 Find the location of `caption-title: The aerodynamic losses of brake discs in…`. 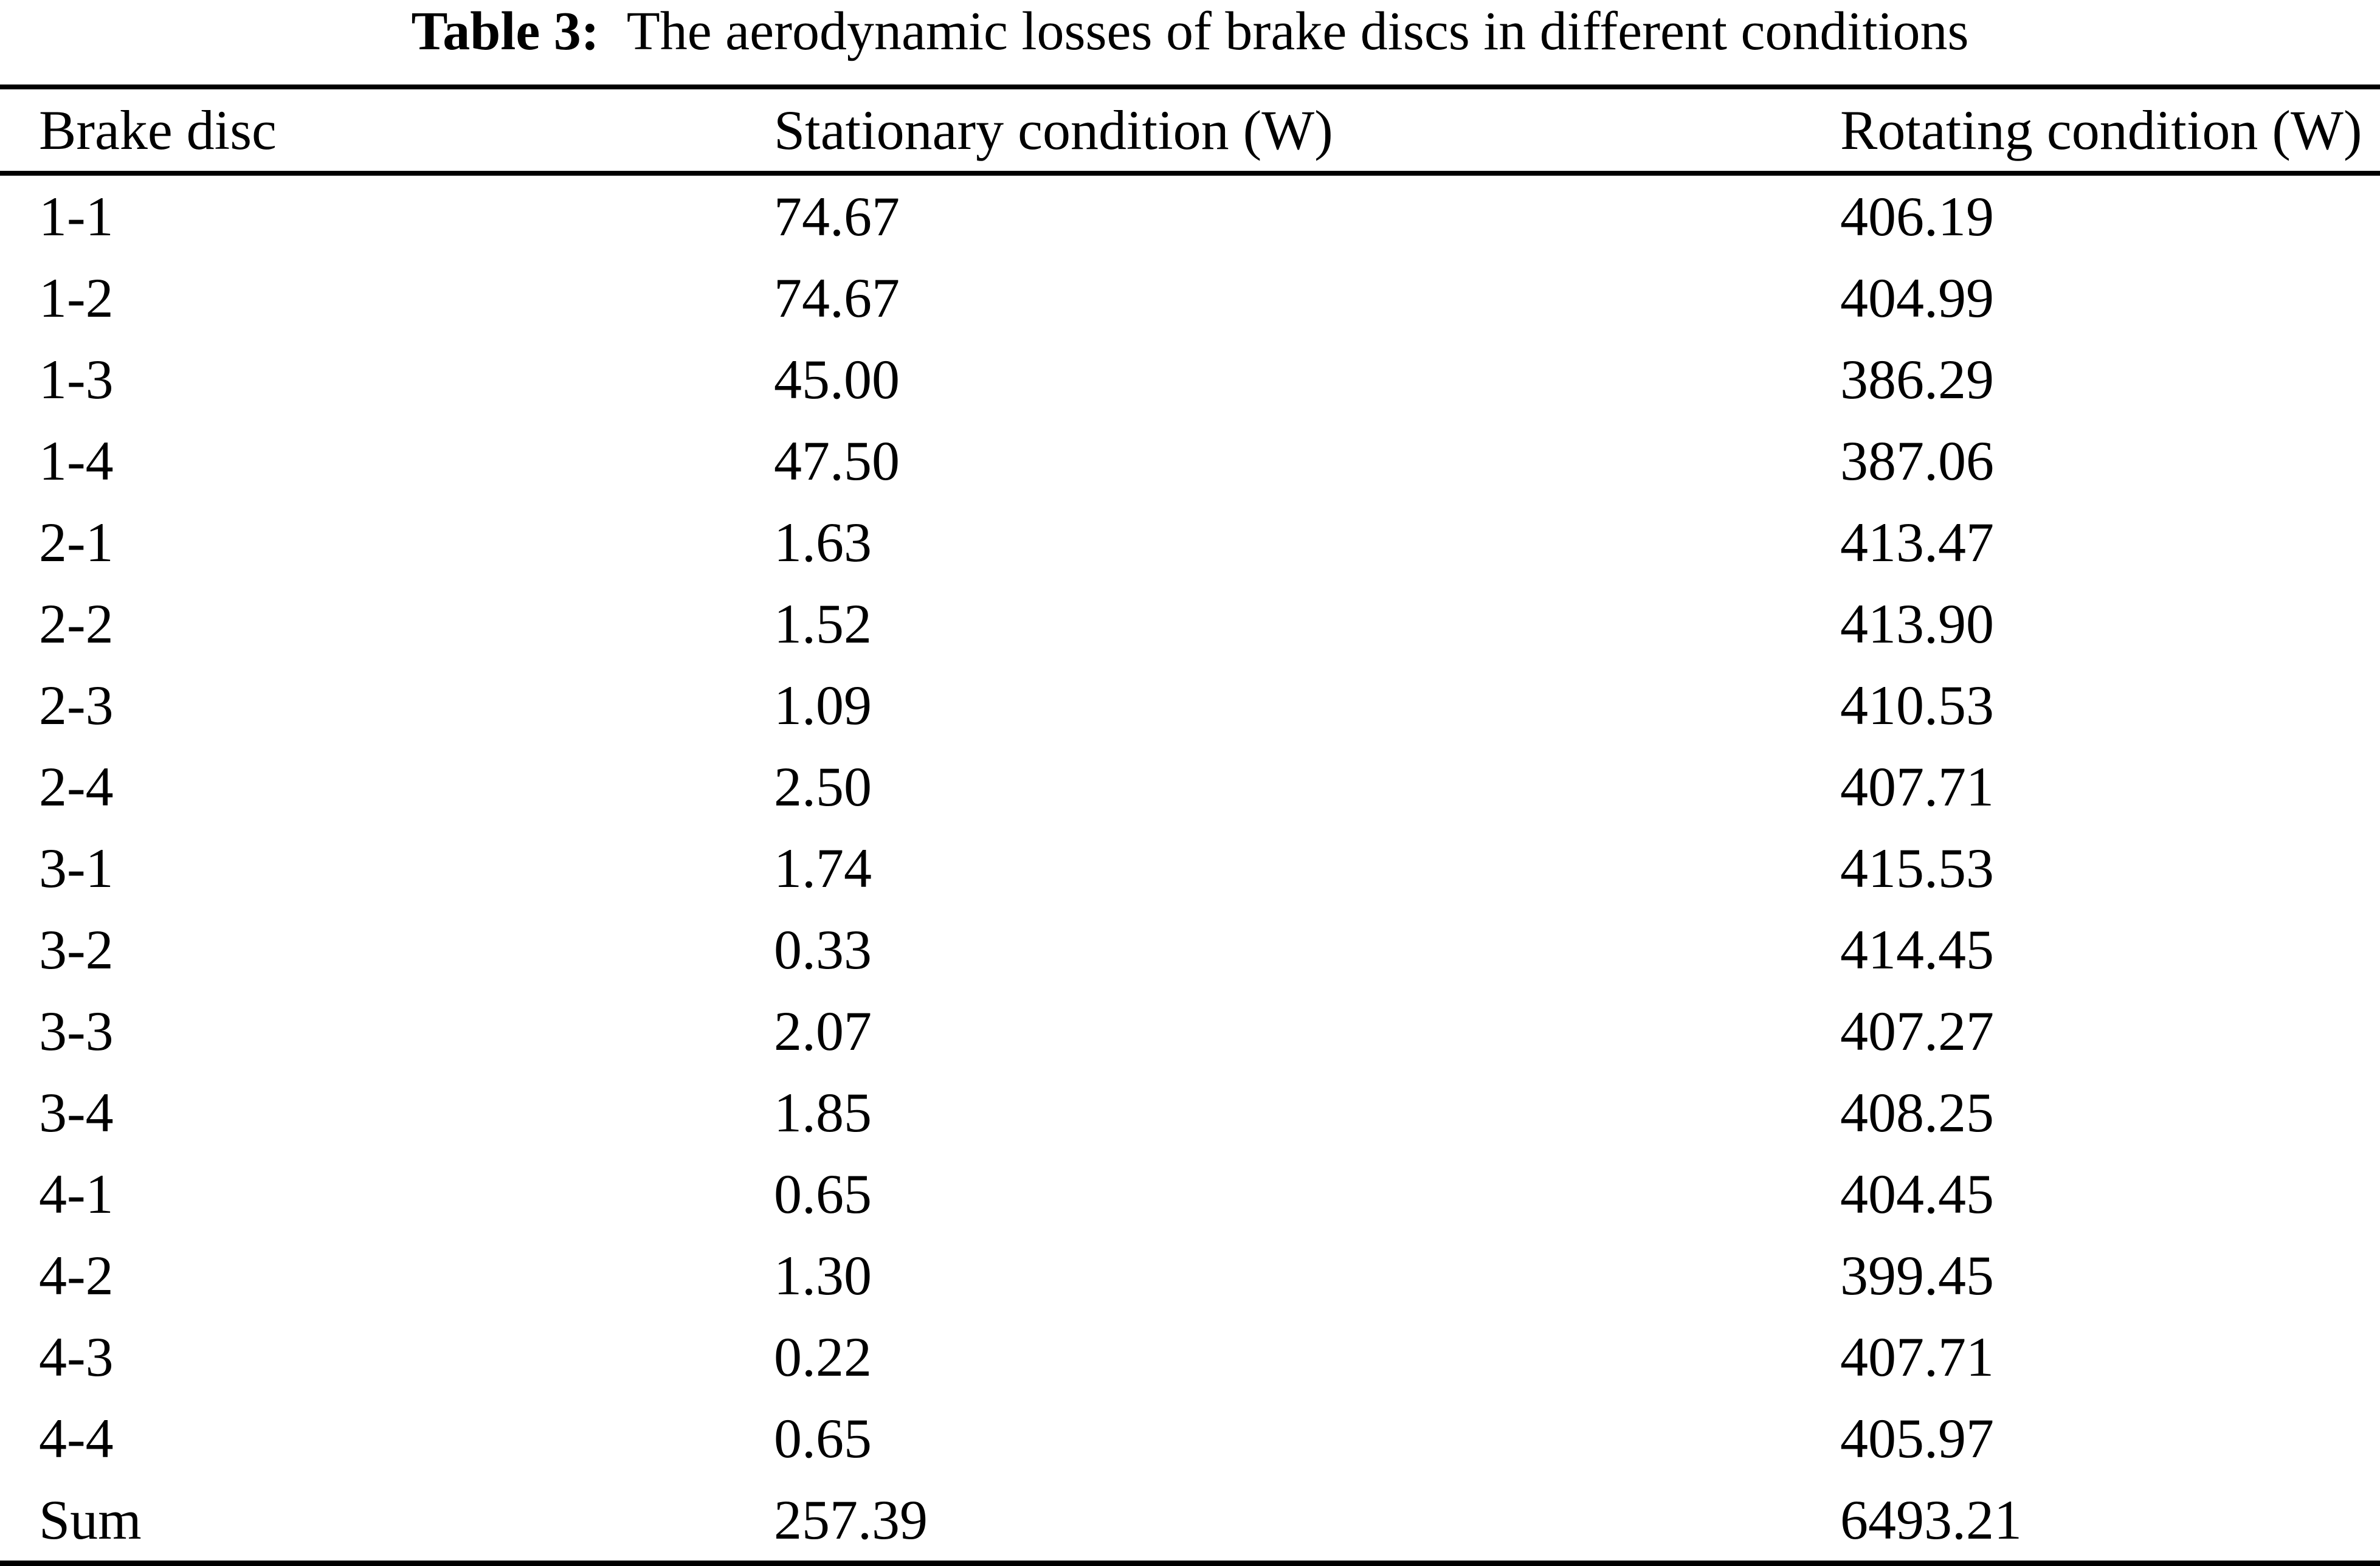

caption-title: The aerodynamic losses of brake discs in… is located at coordinates (1297, 31).